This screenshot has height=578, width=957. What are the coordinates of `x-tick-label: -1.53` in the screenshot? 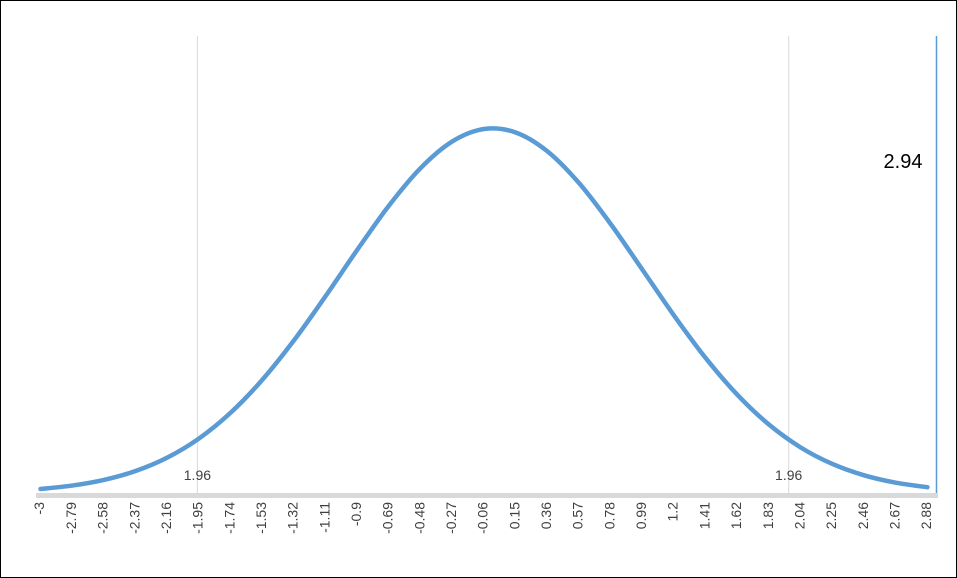 It's located at (261, 518).